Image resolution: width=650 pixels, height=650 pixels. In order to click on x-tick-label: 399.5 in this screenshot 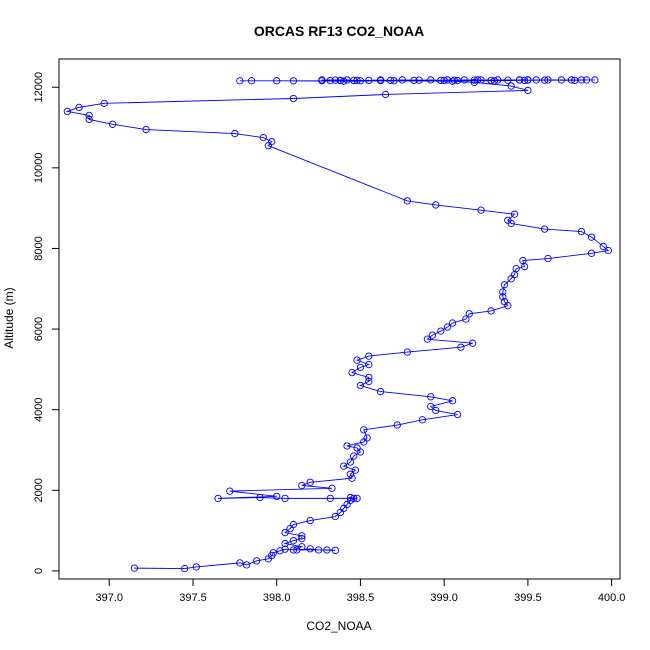, I will do `click(528, 598)`.